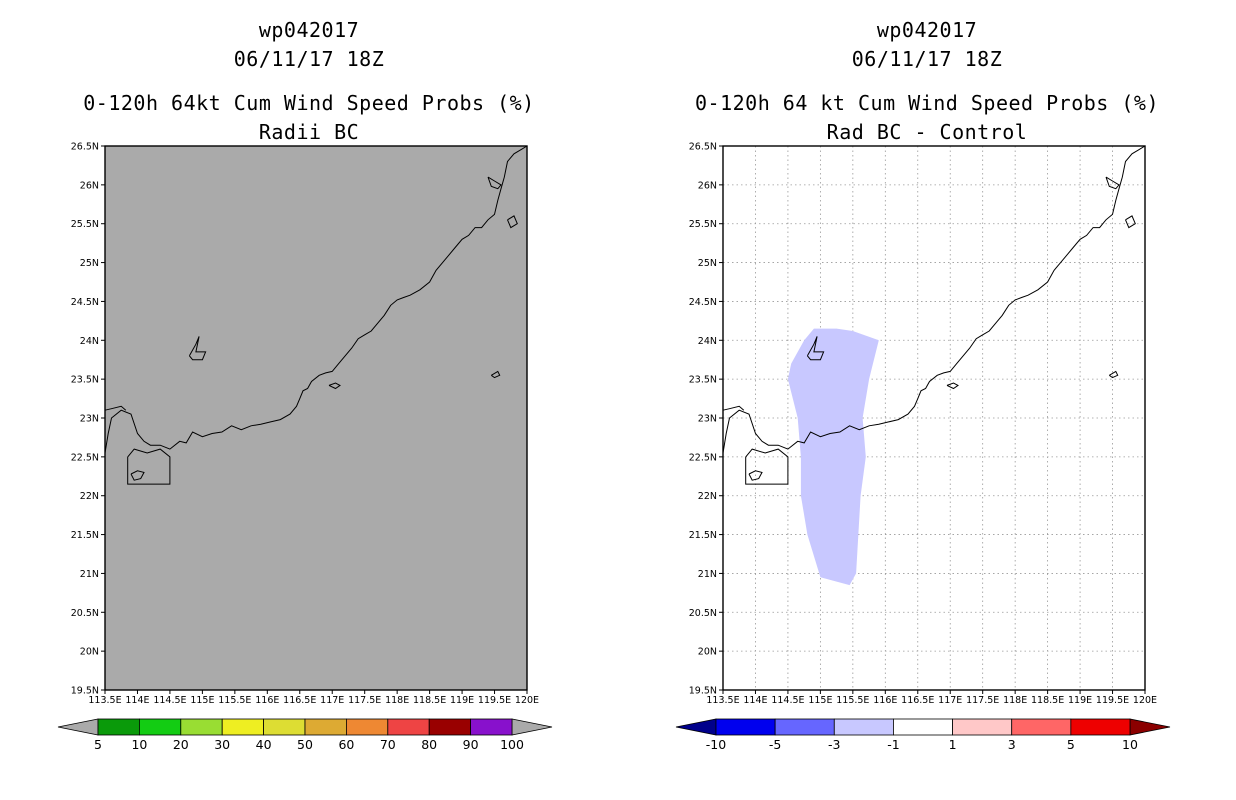 Image resolution: width=1236 pixels, height=800 pixels. What do you see at coordinates (429, 700) in the screenshot?
I see `lon-tick-label: 118.5E` at bounding box center [429, 700].